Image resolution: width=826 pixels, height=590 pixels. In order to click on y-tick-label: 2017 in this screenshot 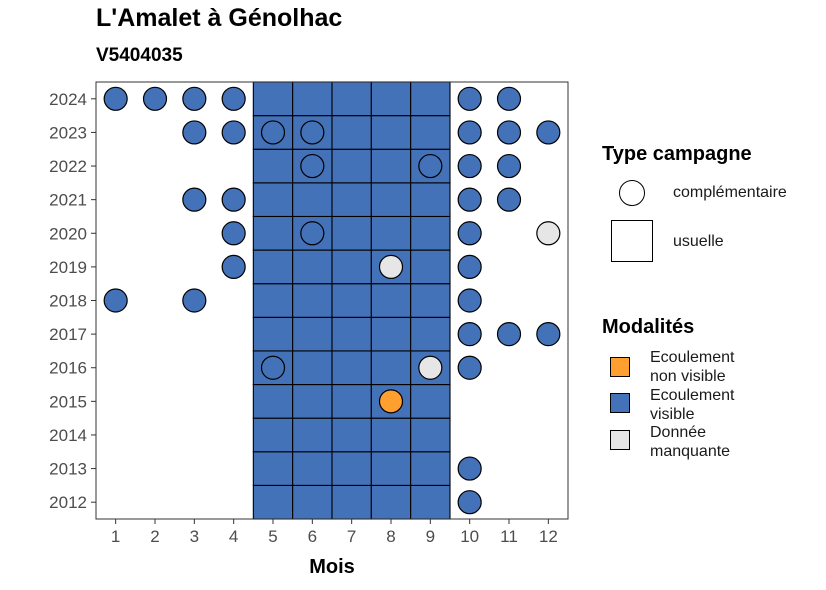, I will do `click(68, 334)`.